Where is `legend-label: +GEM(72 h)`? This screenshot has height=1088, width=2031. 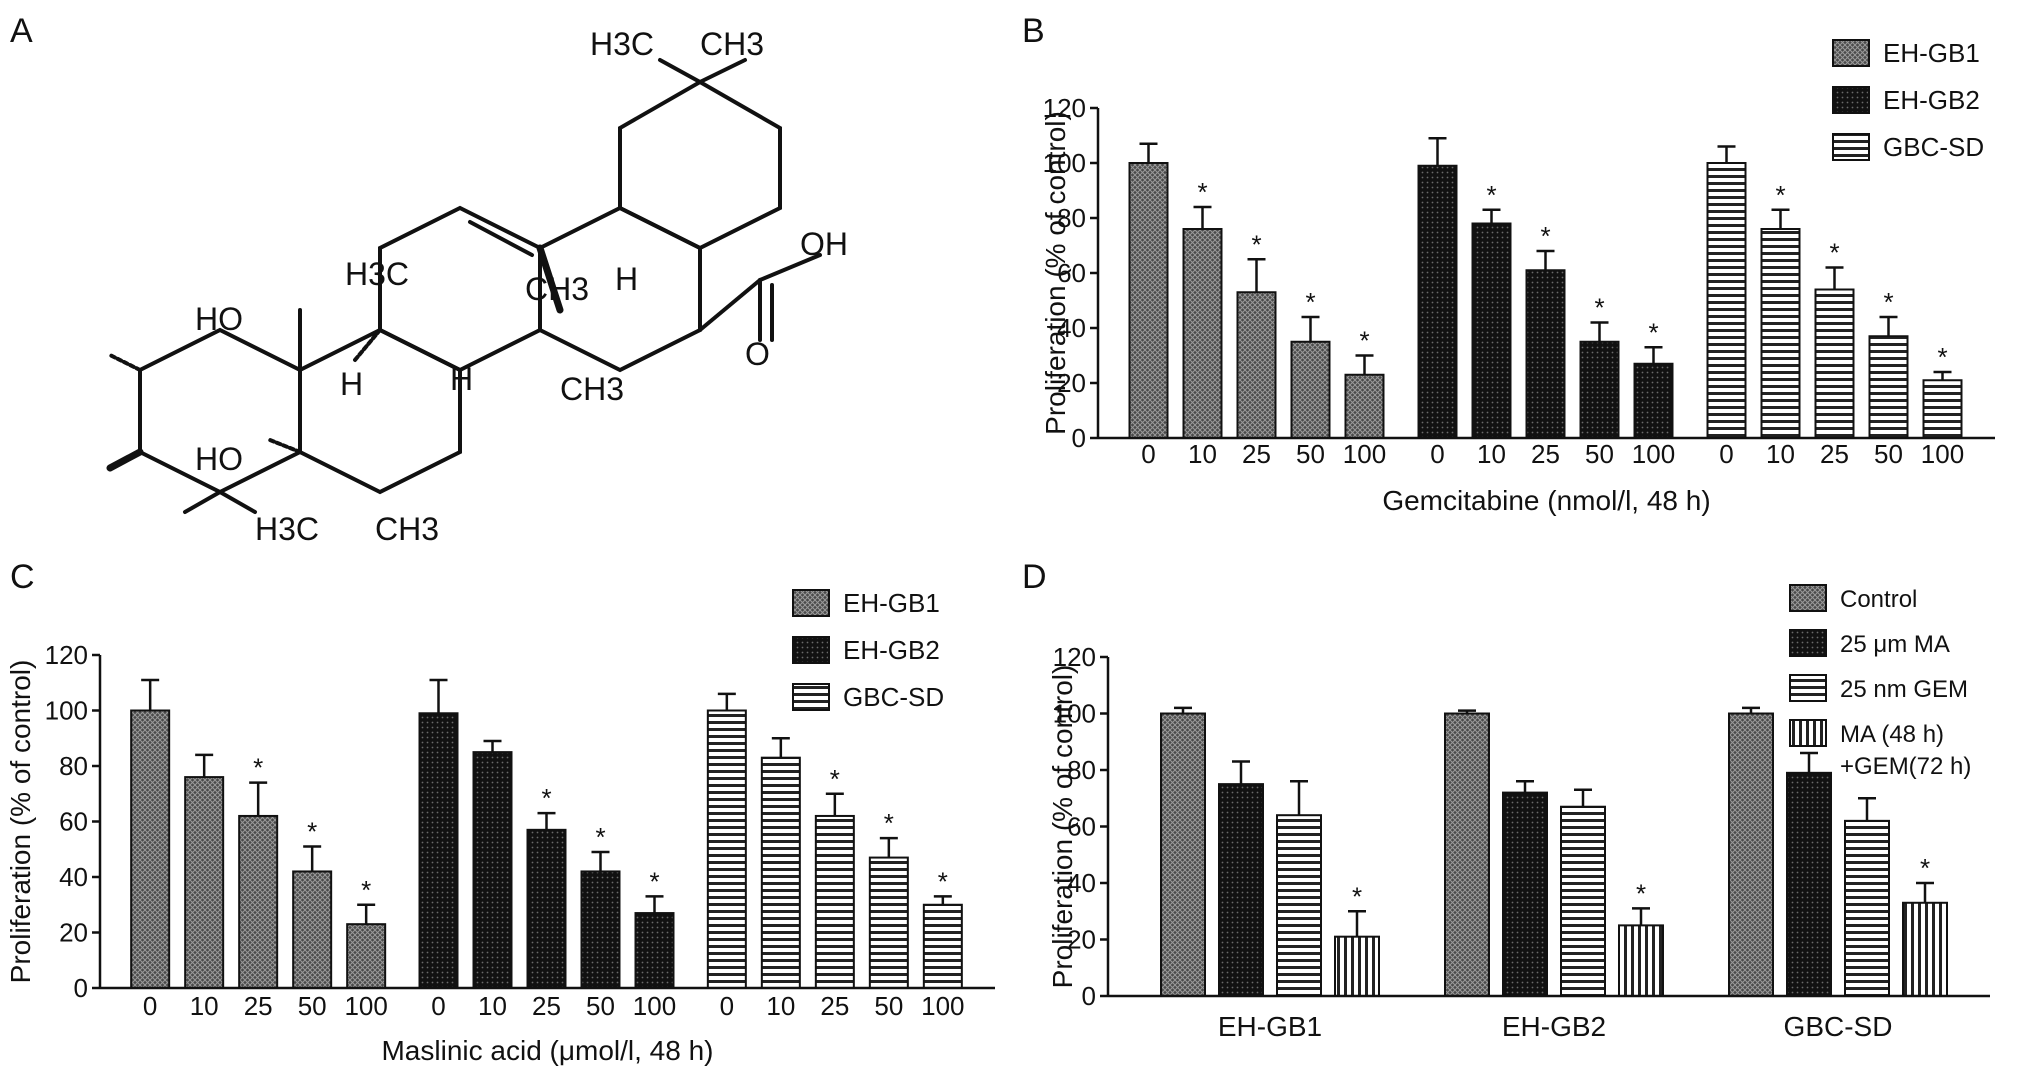
legend-label: +GEM(72 h) is located at coordinates (1905, 766).